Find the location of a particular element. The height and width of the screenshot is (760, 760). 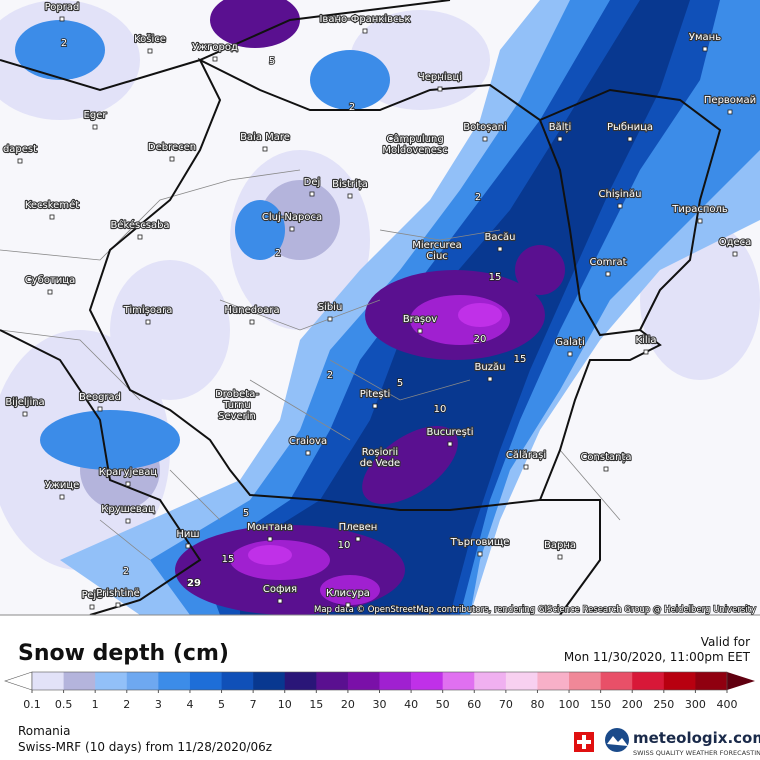

region: Romania is located at coordinates (44, 731).